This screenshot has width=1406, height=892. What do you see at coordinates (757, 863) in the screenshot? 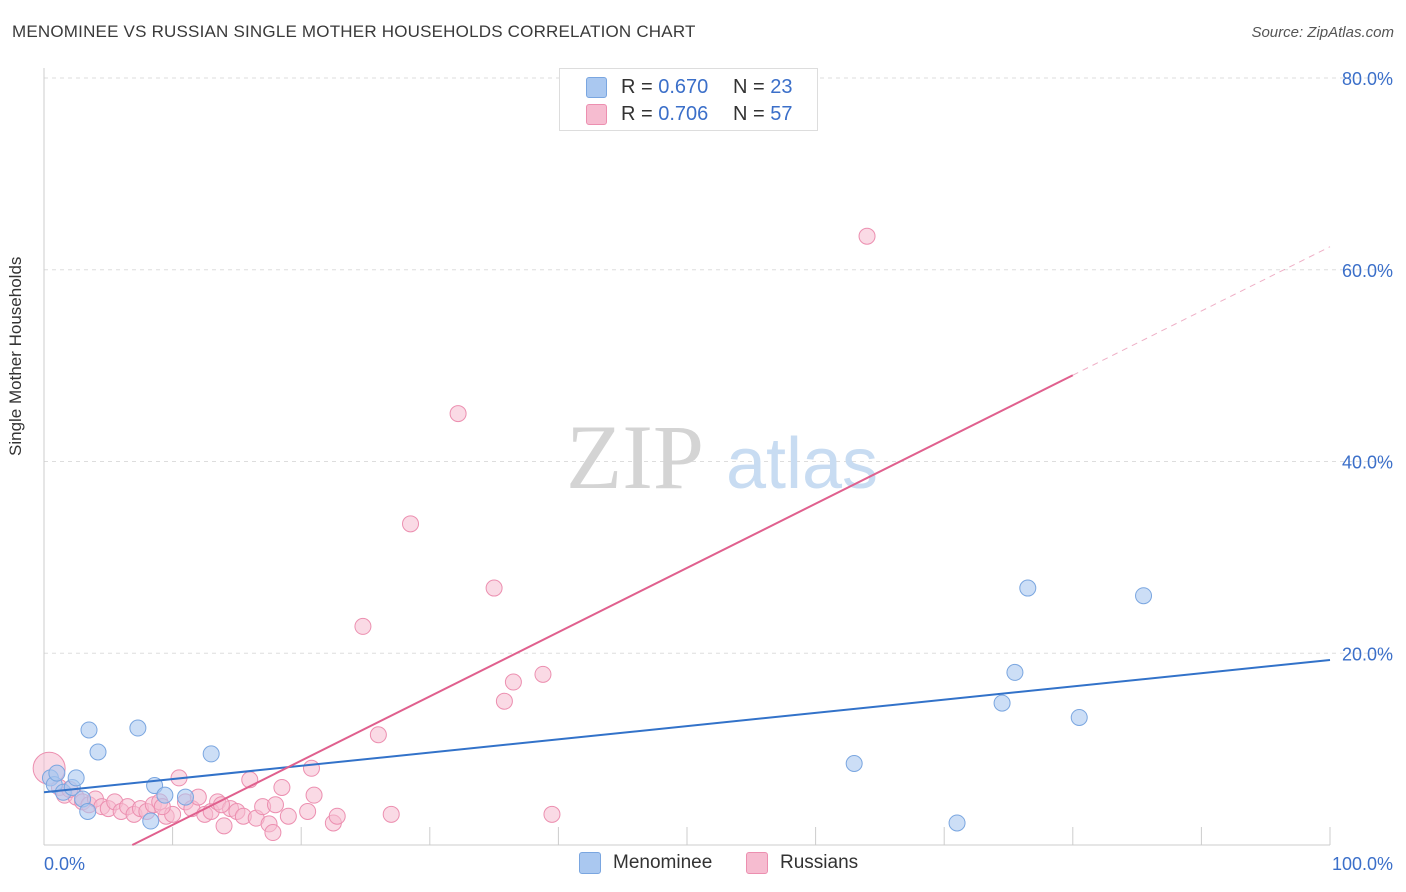
I see `bottom-legend-swatch-russians` at bounding box center [757, 863].